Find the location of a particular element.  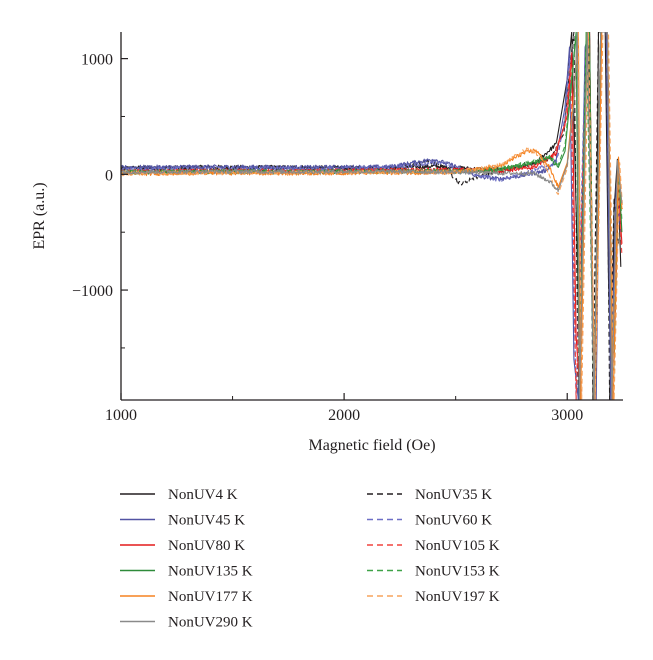

legend-label: NonUV35 K is located at coordinates (453, 495).